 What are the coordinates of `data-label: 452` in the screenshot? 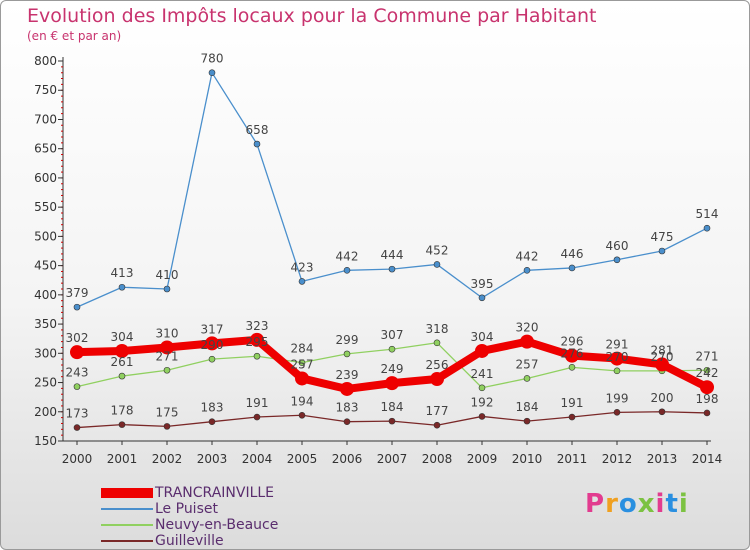 It's located at (437, 250).